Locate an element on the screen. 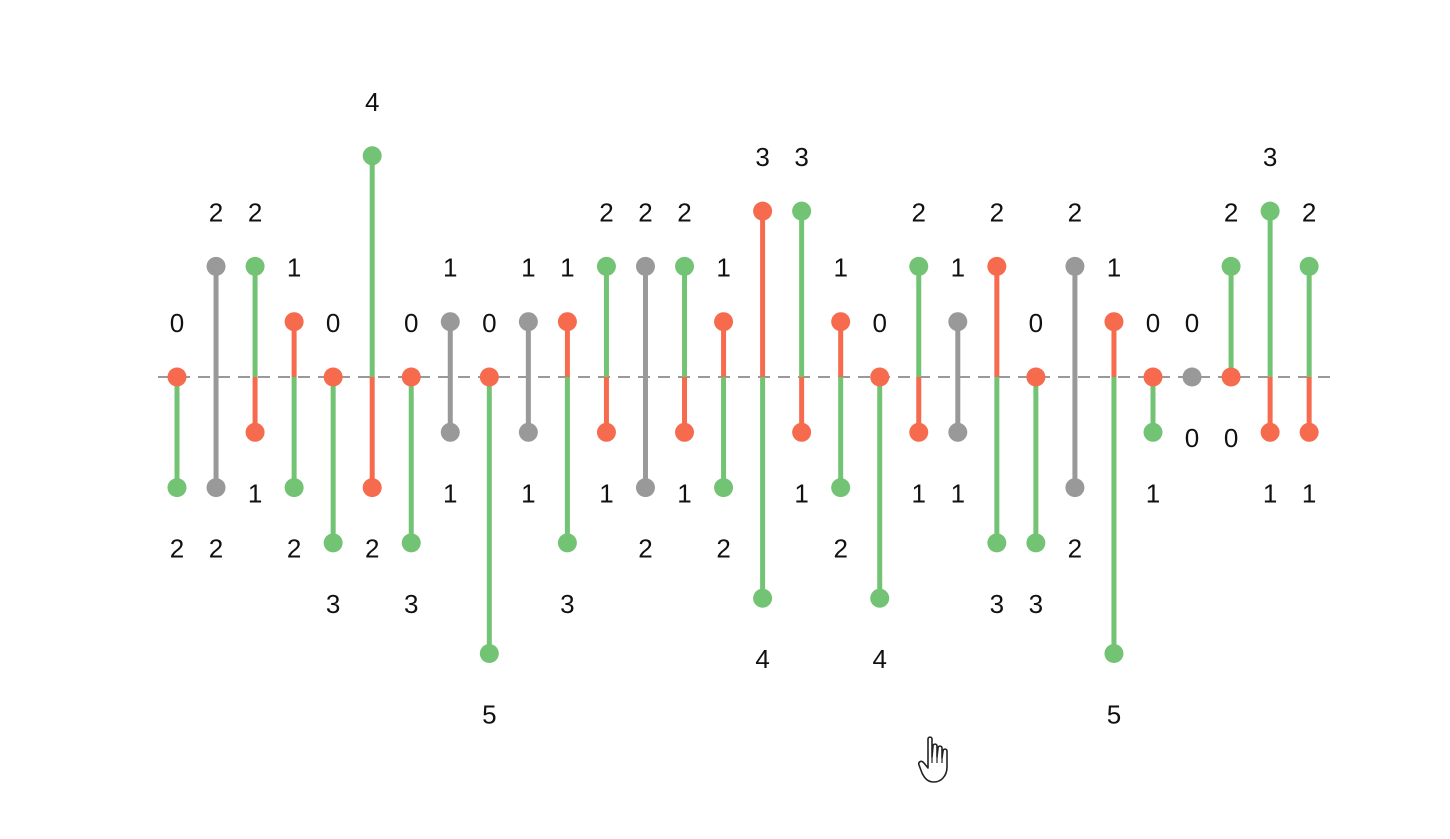 The image size is (1450, 839). lower-value-label: 0 is located at coordinates (1231, 438).